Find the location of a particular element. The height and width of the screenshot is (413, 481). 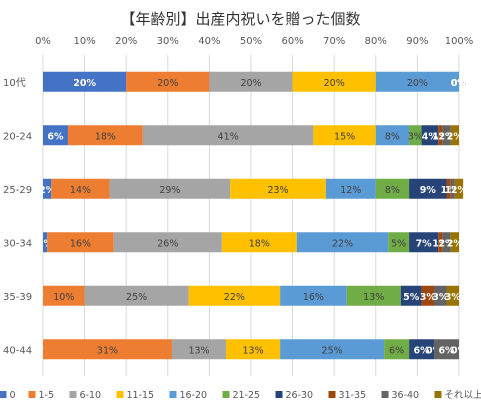

x-tick-label: 70% is located at coordinates (334, 41).